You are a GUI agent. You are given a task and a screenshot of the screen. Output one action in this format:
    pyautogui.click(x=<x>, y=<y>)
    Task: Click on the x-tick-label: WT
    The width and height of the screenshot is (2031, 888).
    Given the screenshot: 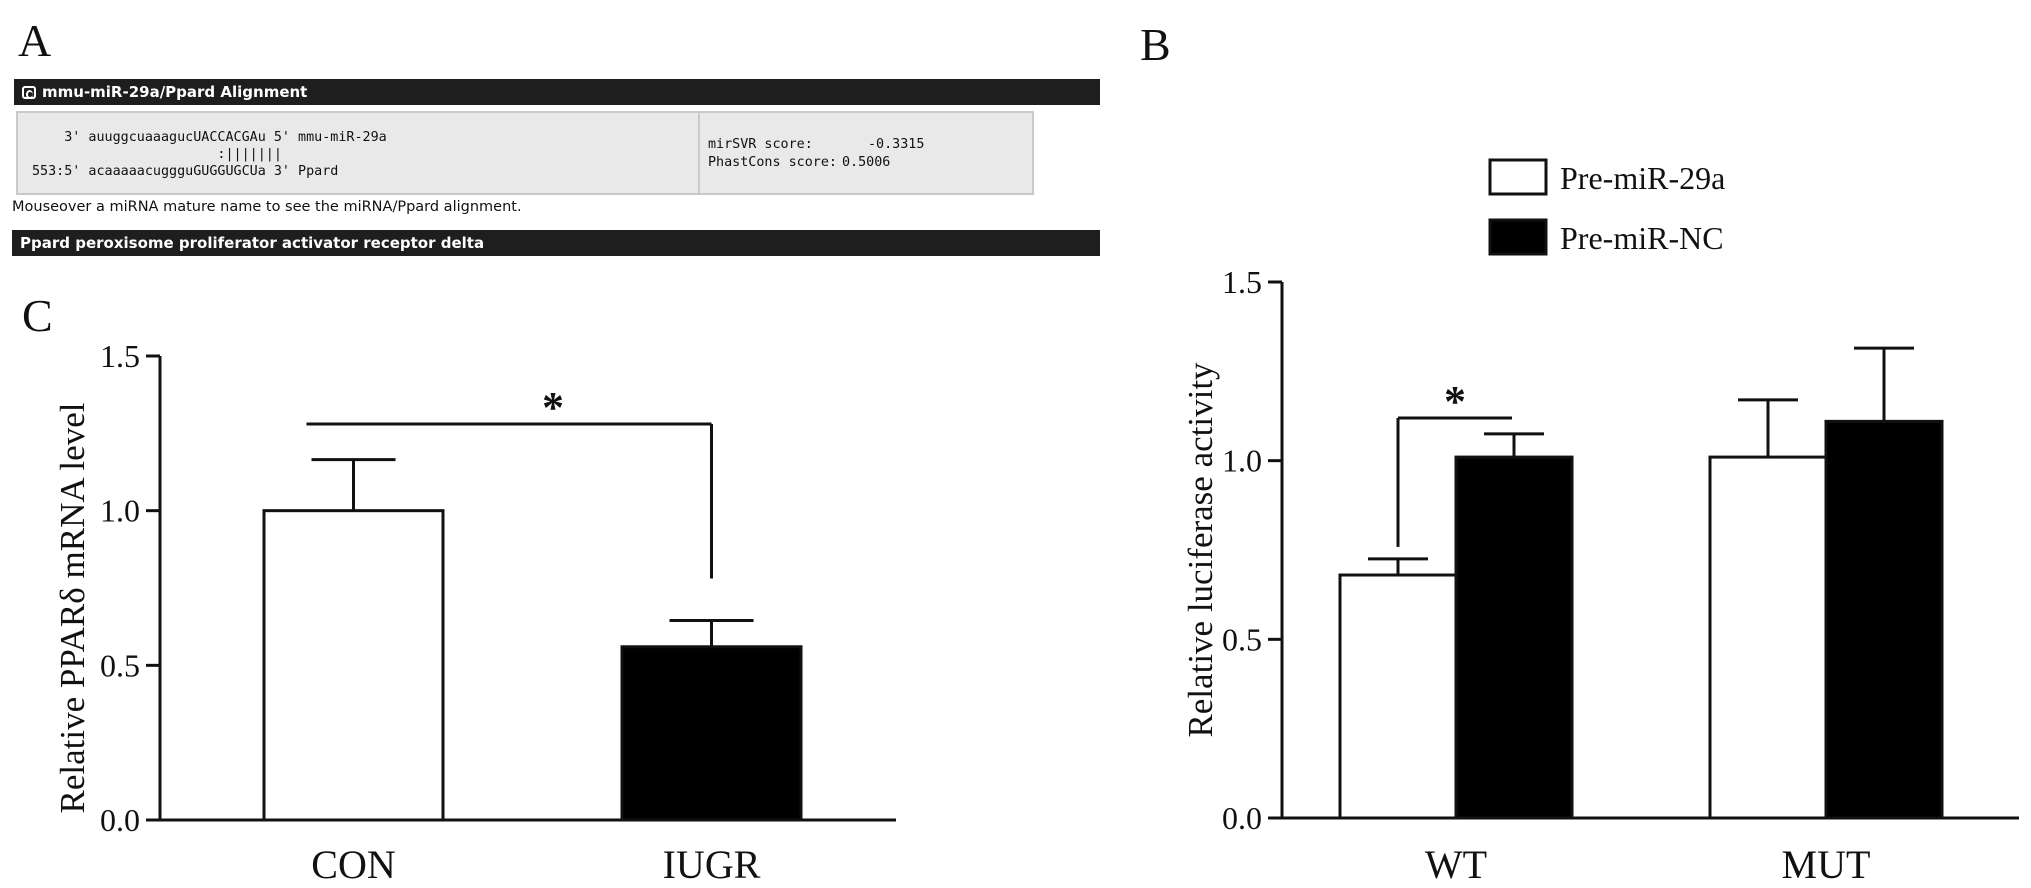 What is the action you would take?
    pyautogui.click(x=1456, y=864)
    